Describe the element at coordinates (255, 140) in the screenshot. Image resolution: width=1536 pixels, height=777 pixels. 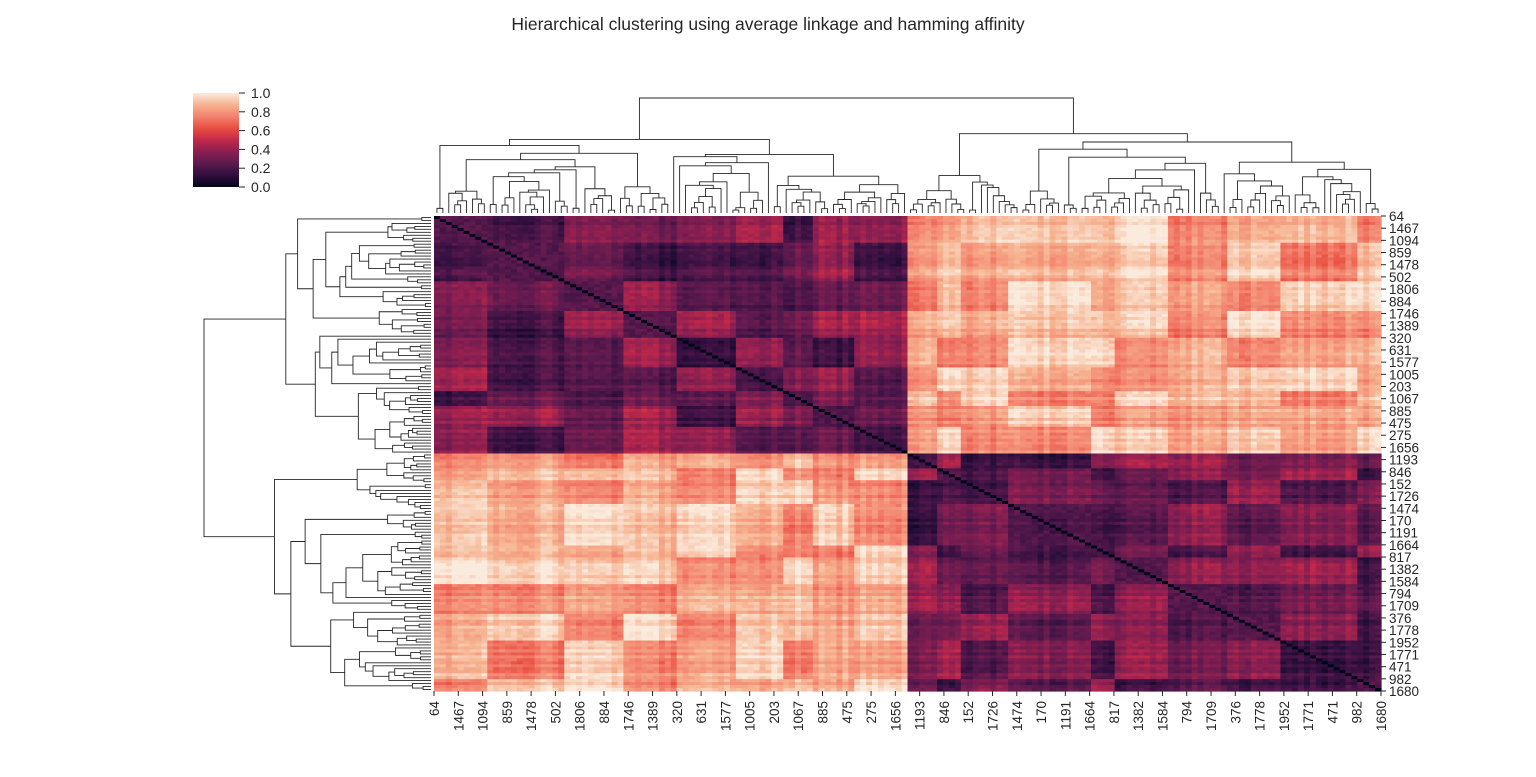
I see `colorbar-ticks: 0.0 0.2 0.4 0.6 0.8 1.0` at that location.